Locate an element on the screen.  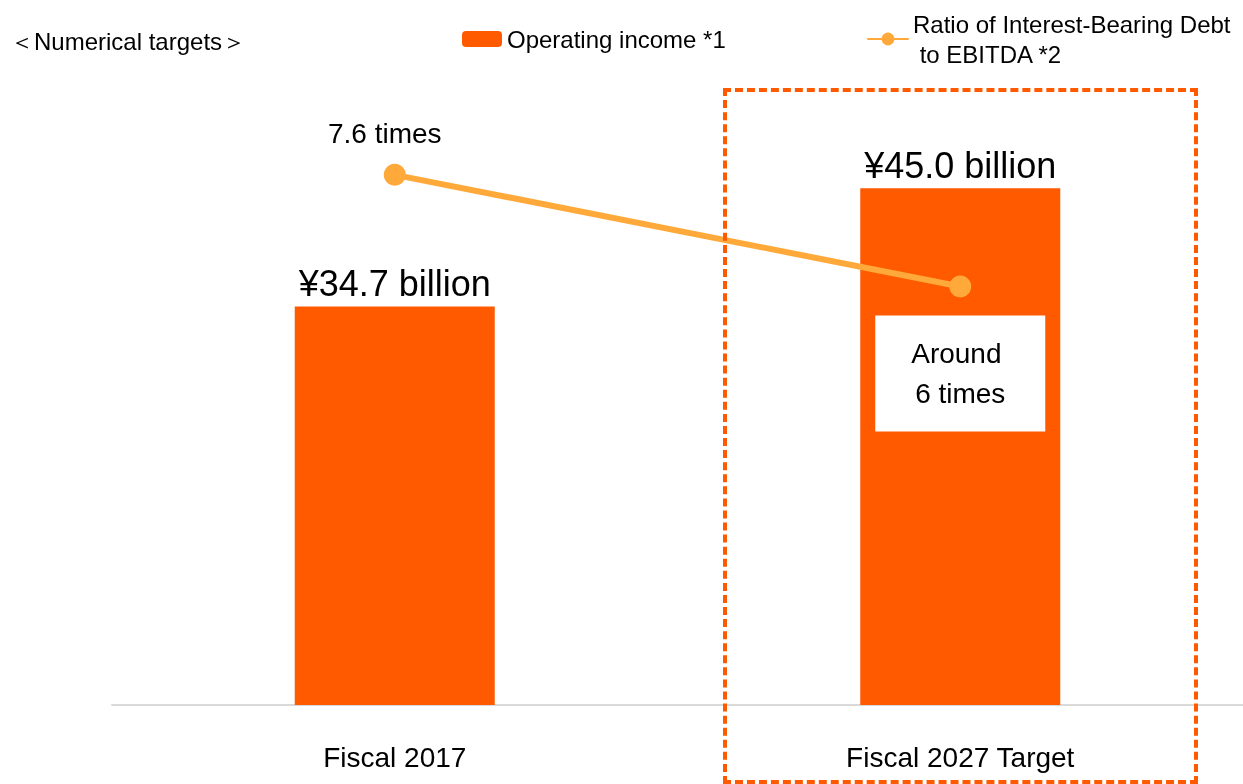
data-label: 7.6 times is located at coordinates (384, 134).